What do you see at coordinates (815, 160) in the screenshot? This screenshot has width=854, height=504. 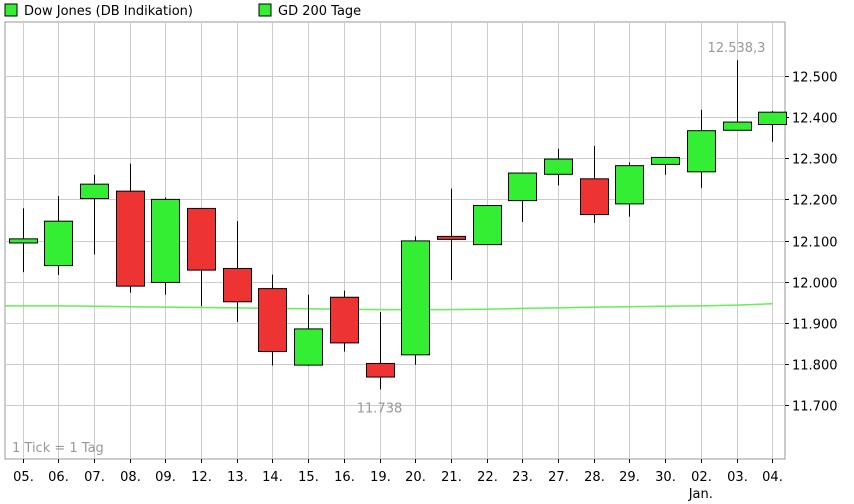 I see `y-tick-label: 12.300` at bounding box center [815, 160].